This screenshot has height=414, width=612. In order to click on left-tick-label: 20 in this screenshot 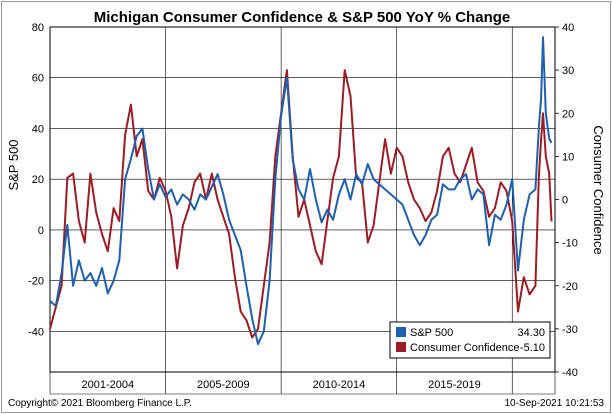, I will do `click(38, 180)`.